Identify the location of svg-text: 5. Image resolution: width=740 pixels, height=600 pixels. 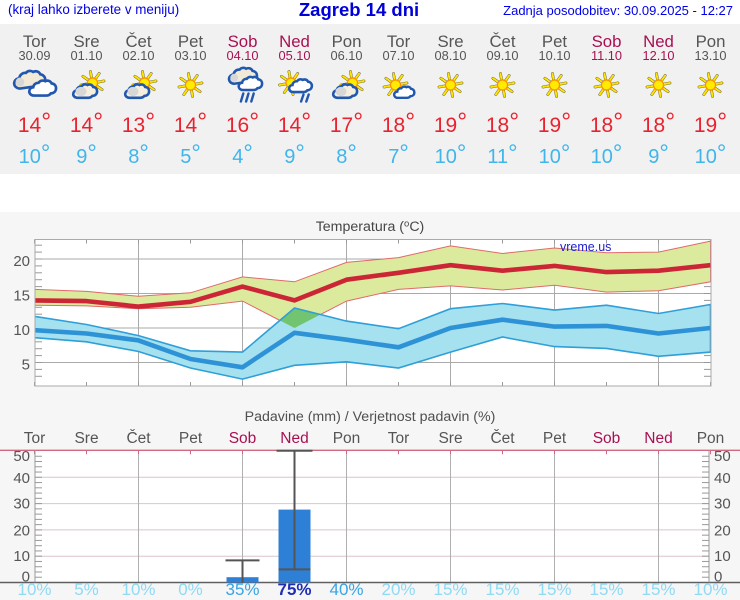
(26, 365).